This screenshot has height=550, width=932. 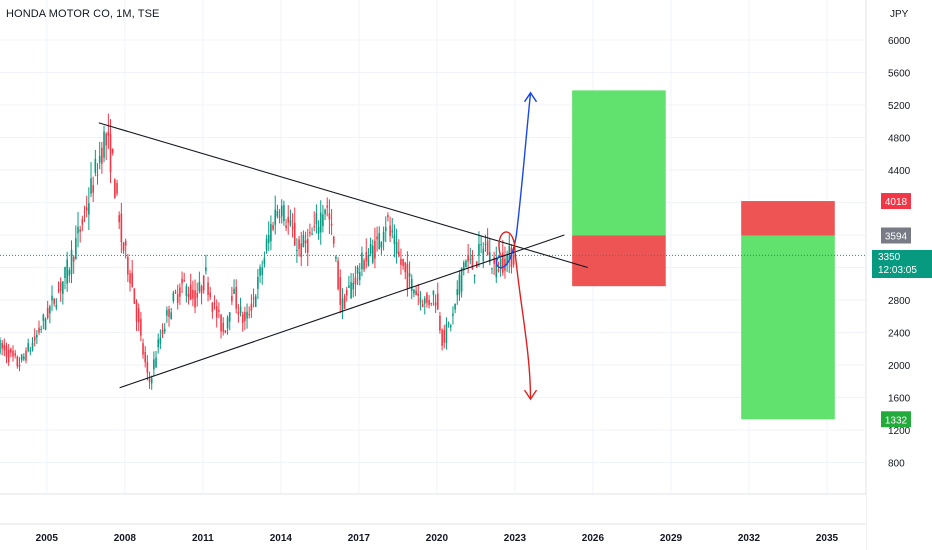 I want to click on x-tick-label: 2017, so click(x=359, y=538).